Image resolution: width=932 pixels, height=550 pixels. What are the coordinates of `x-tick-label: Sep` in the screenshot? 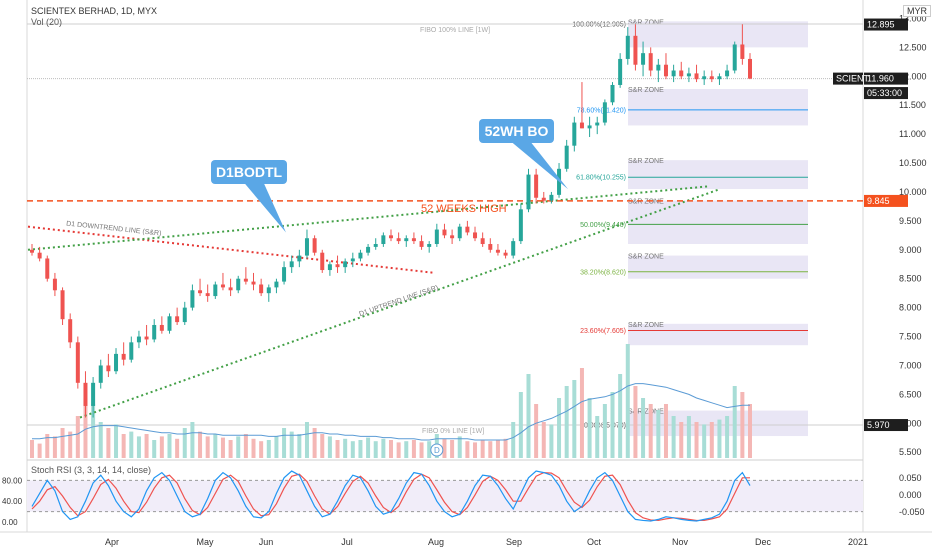 It's located at (514, 542).